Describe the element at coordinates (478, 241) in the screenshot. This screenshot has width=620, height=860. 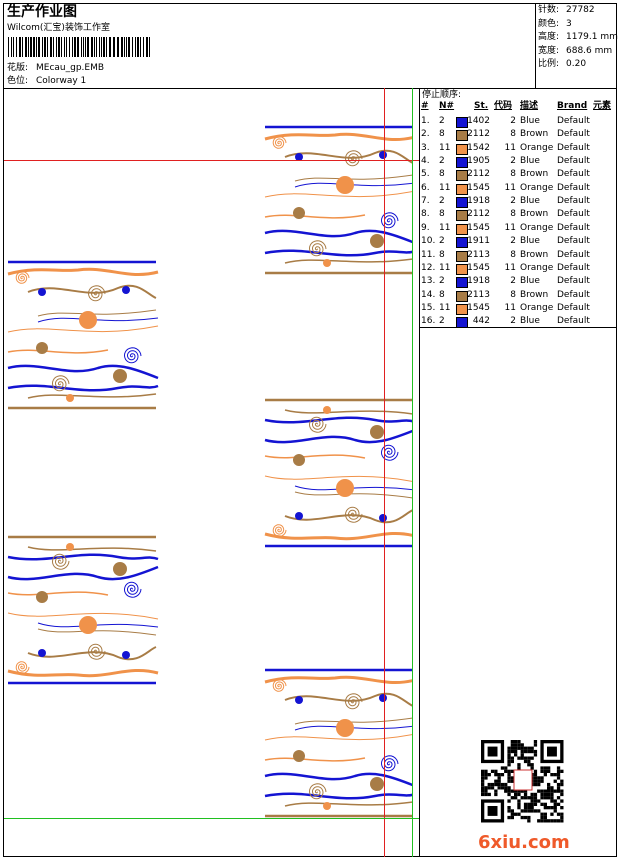
I see `stitches: 1911` at that location.